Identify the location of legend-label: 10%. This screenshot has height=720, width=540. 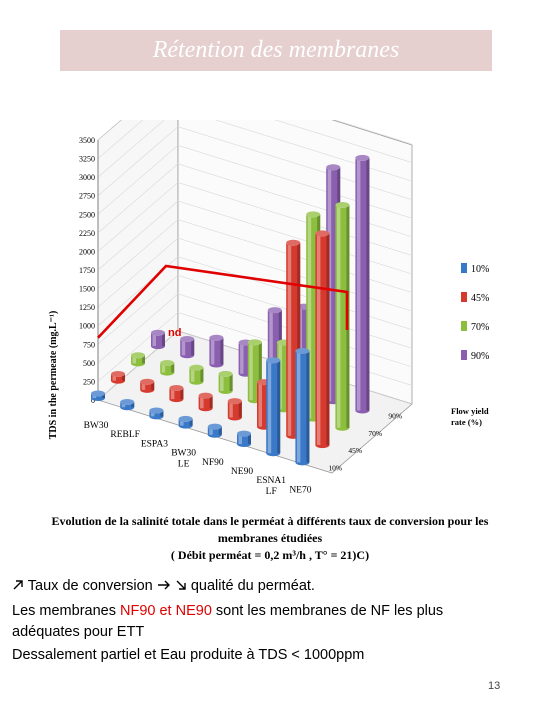
(480, 269).